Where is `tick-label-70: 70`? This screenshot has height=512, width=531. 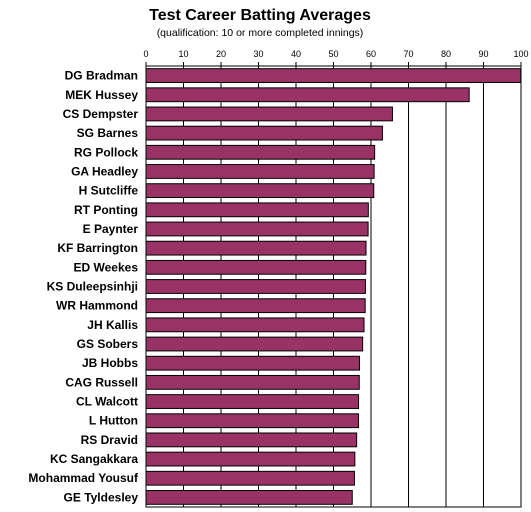
tick-label-70: 70 is located at coordinates (408, 54).